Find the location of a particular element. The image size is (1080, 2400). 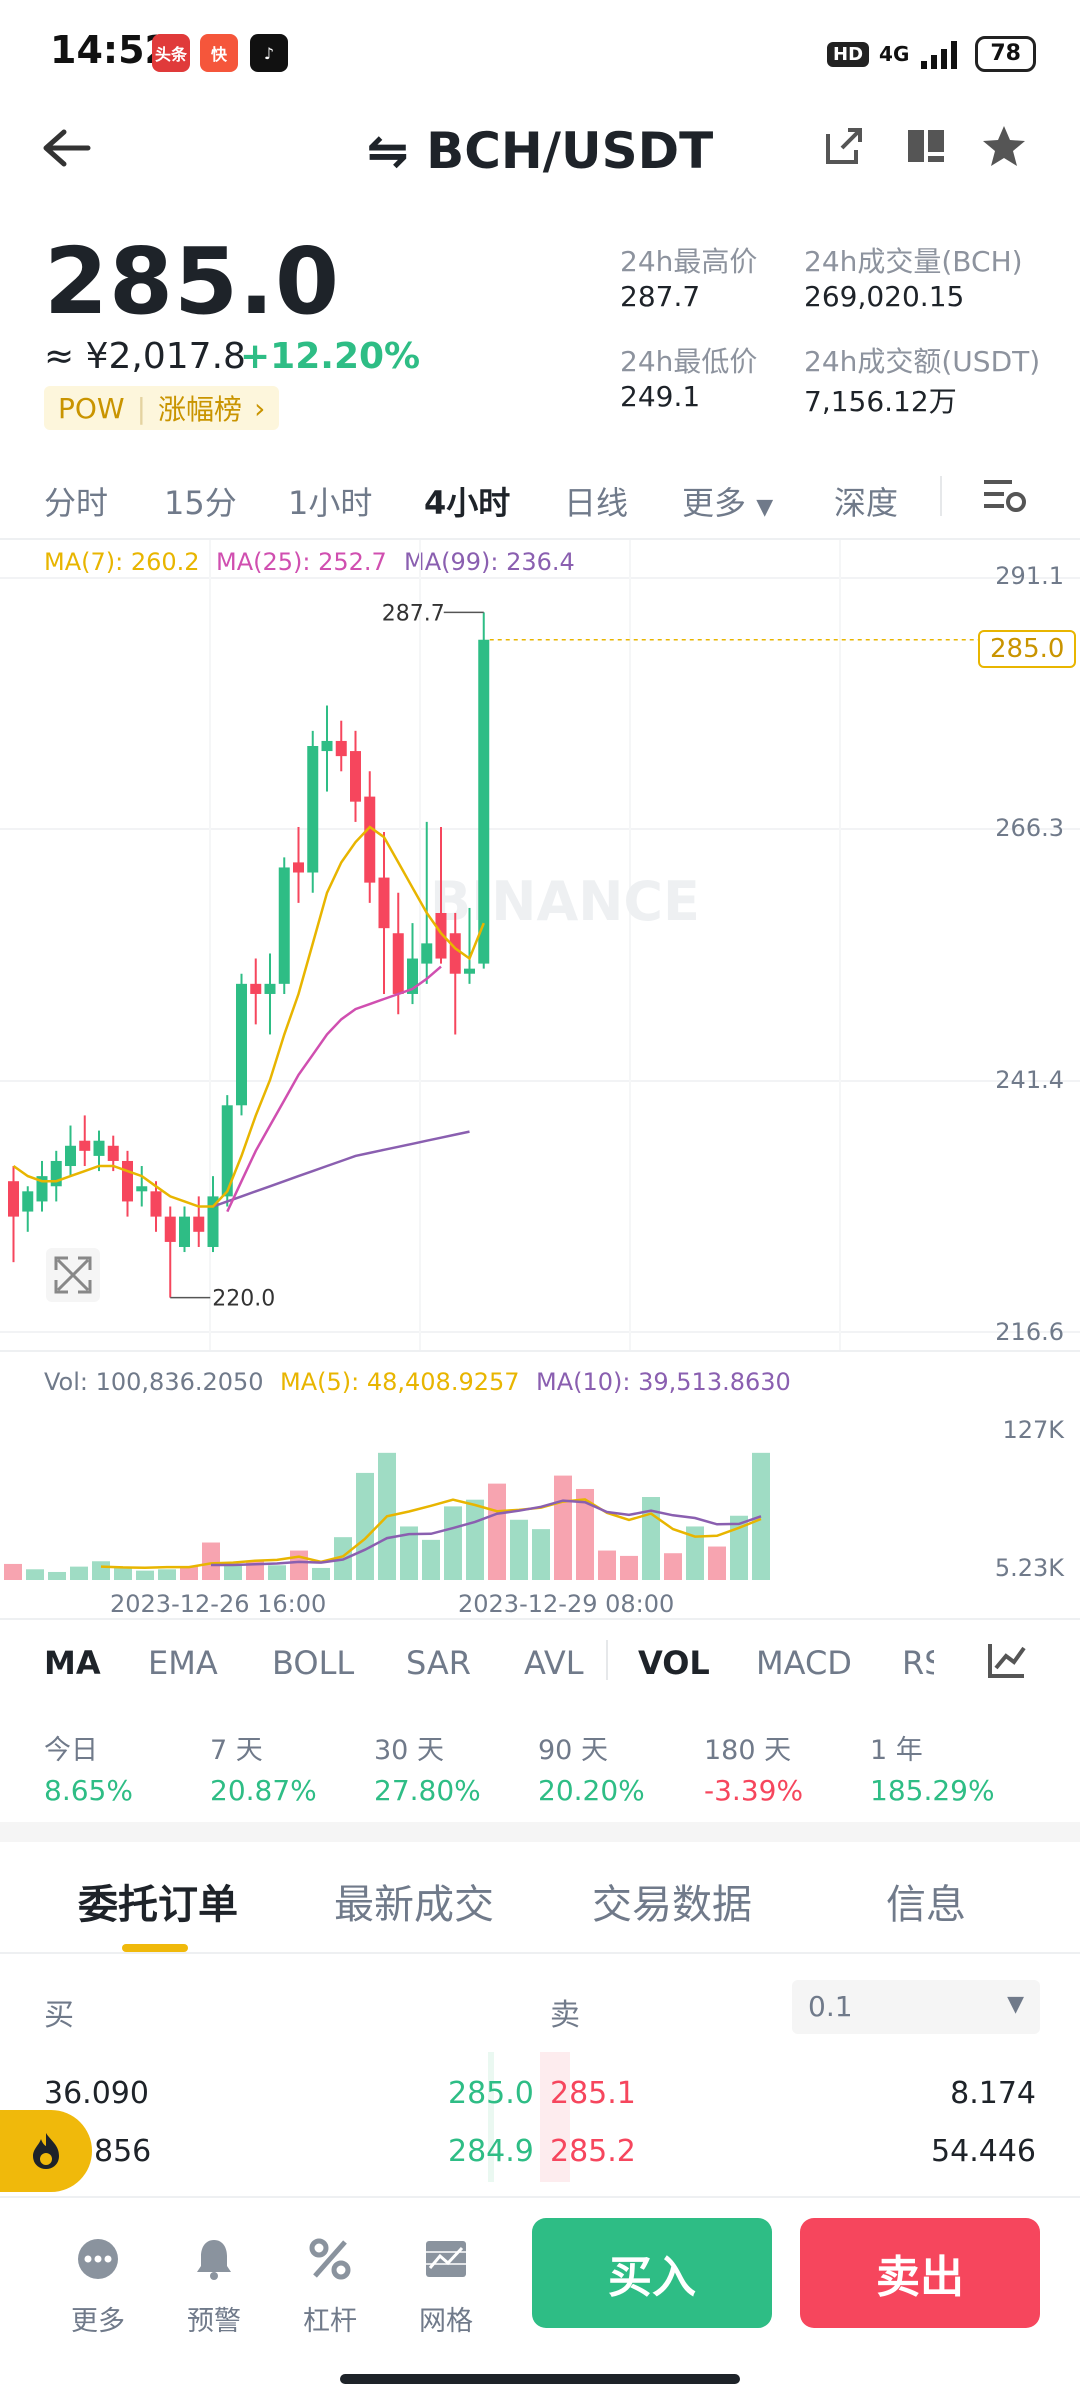

tag-pill: POW | 涨幅榜 › is located at coordinates (162, 408).